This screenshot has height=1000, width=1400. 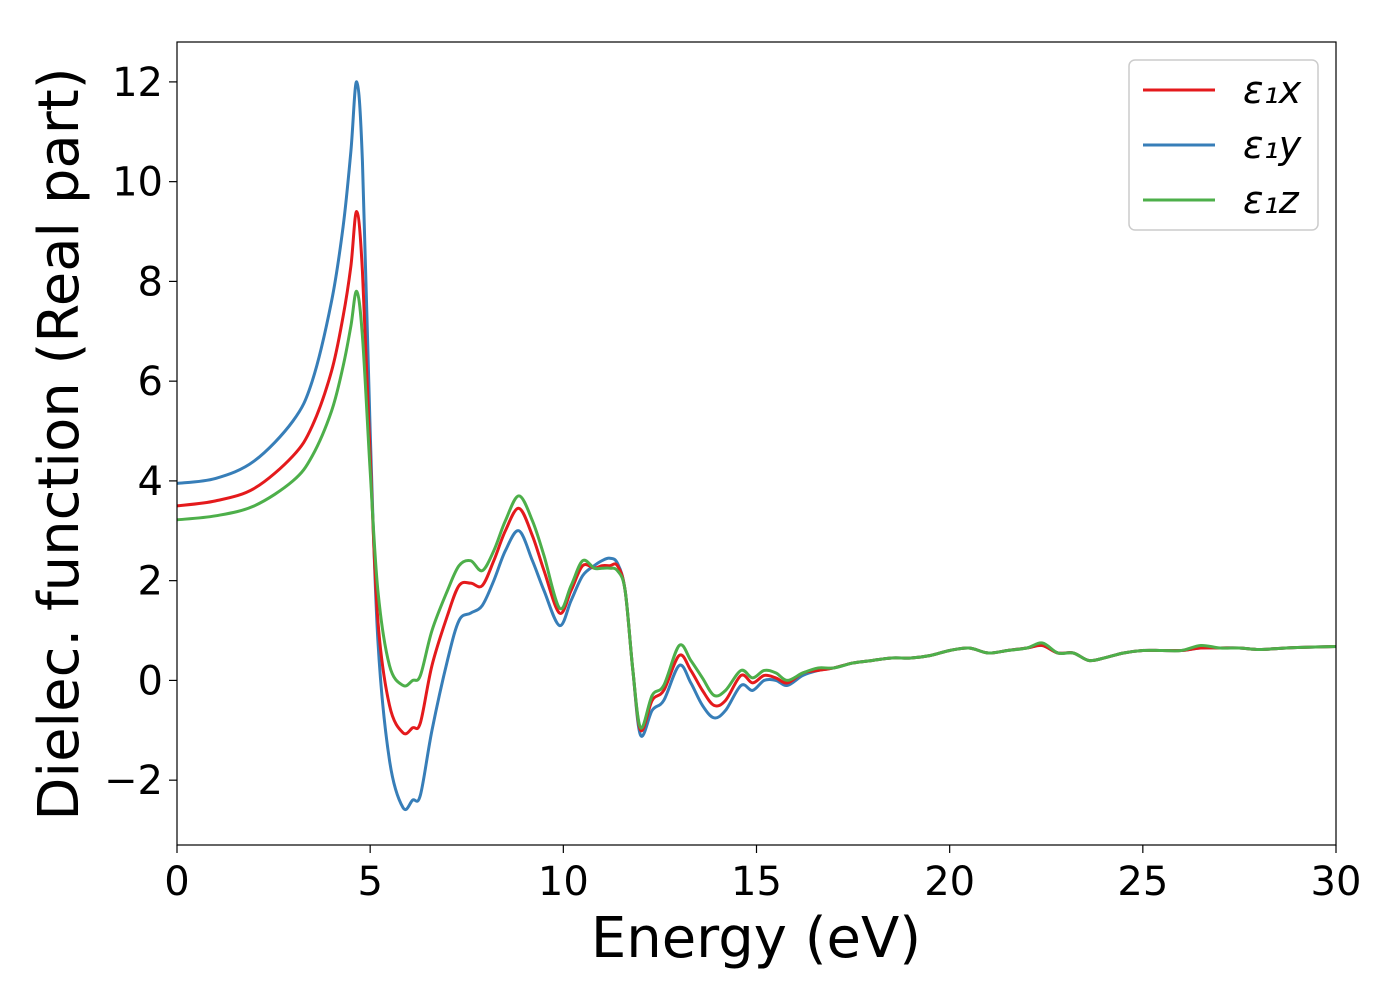 What do you see at coordinates (1272, 90) in the screenshot?
I see `legend-label: ε₁x` at bounding box center [1272, 90].